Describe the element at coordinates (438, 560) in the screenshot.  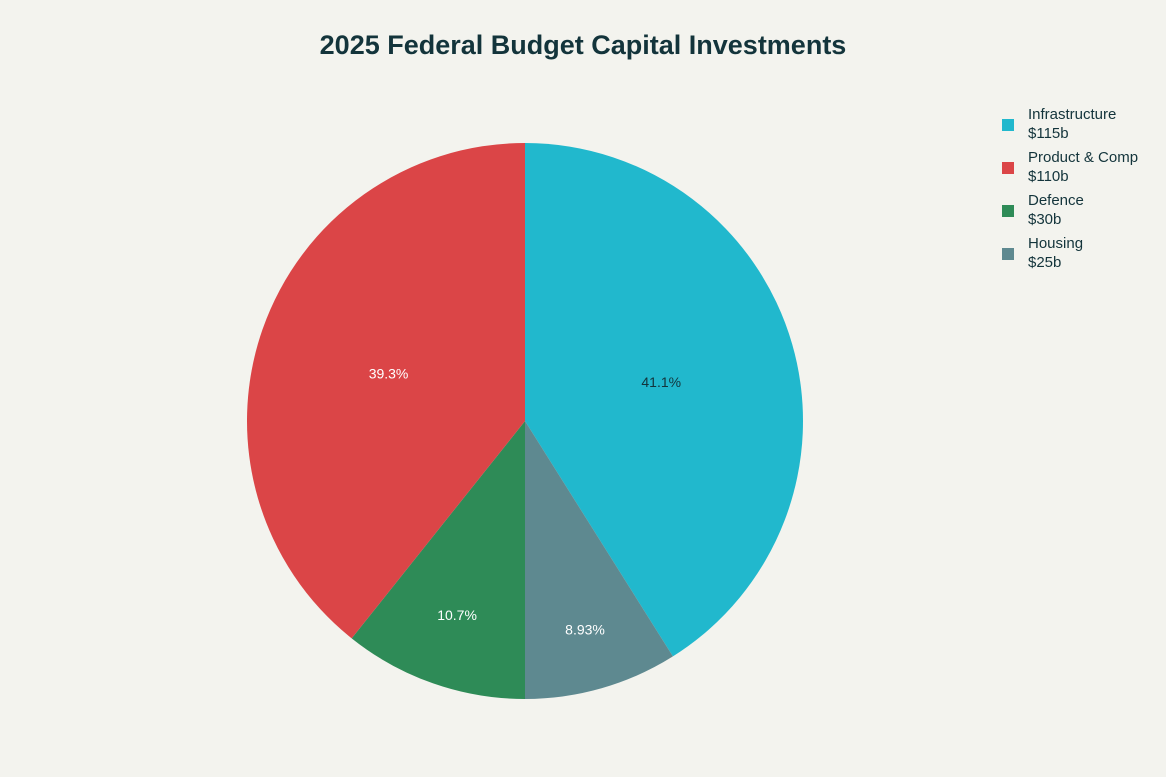
I see `pie-slice-defence` at that location.